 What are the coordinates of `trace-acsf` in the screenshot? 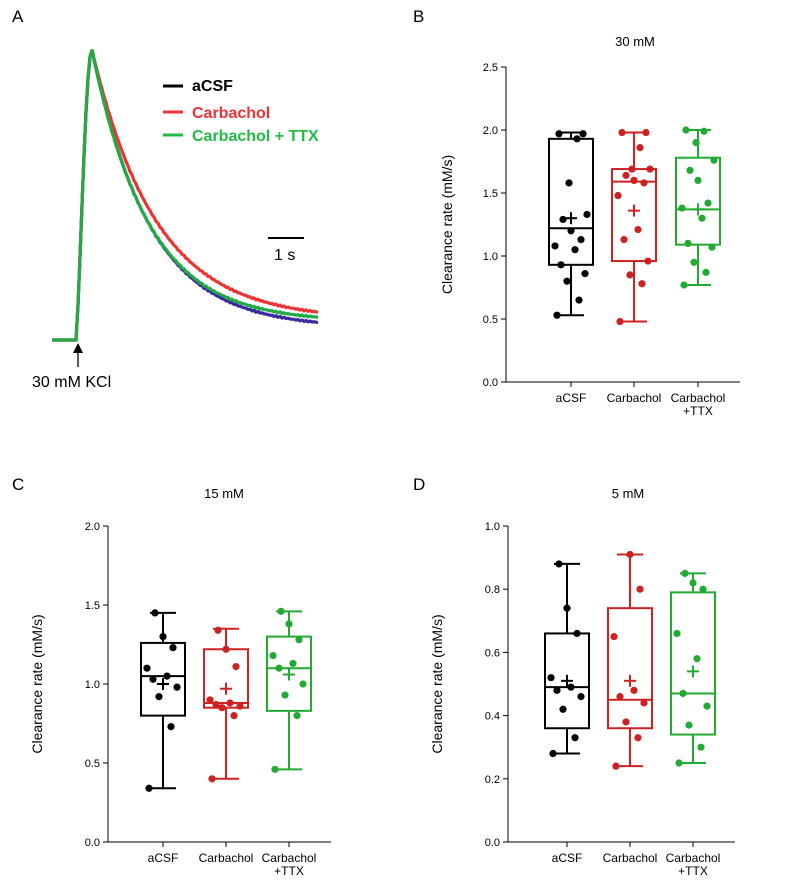 It's located at (185, 195).